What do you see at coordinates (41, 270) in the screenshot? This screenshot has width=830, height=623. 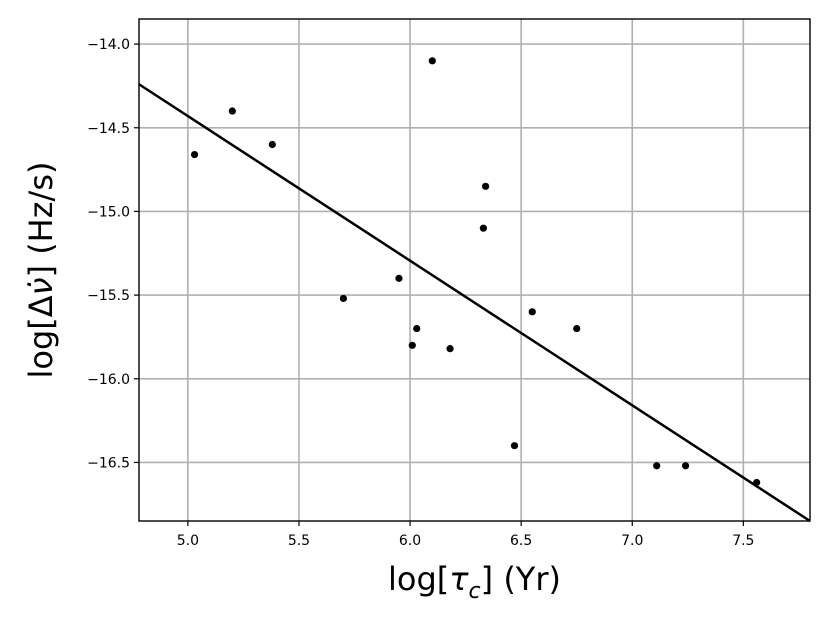 I see `y-axis-label: log[Δν̇] (Hz/s)` at bounding box center [41, 270].